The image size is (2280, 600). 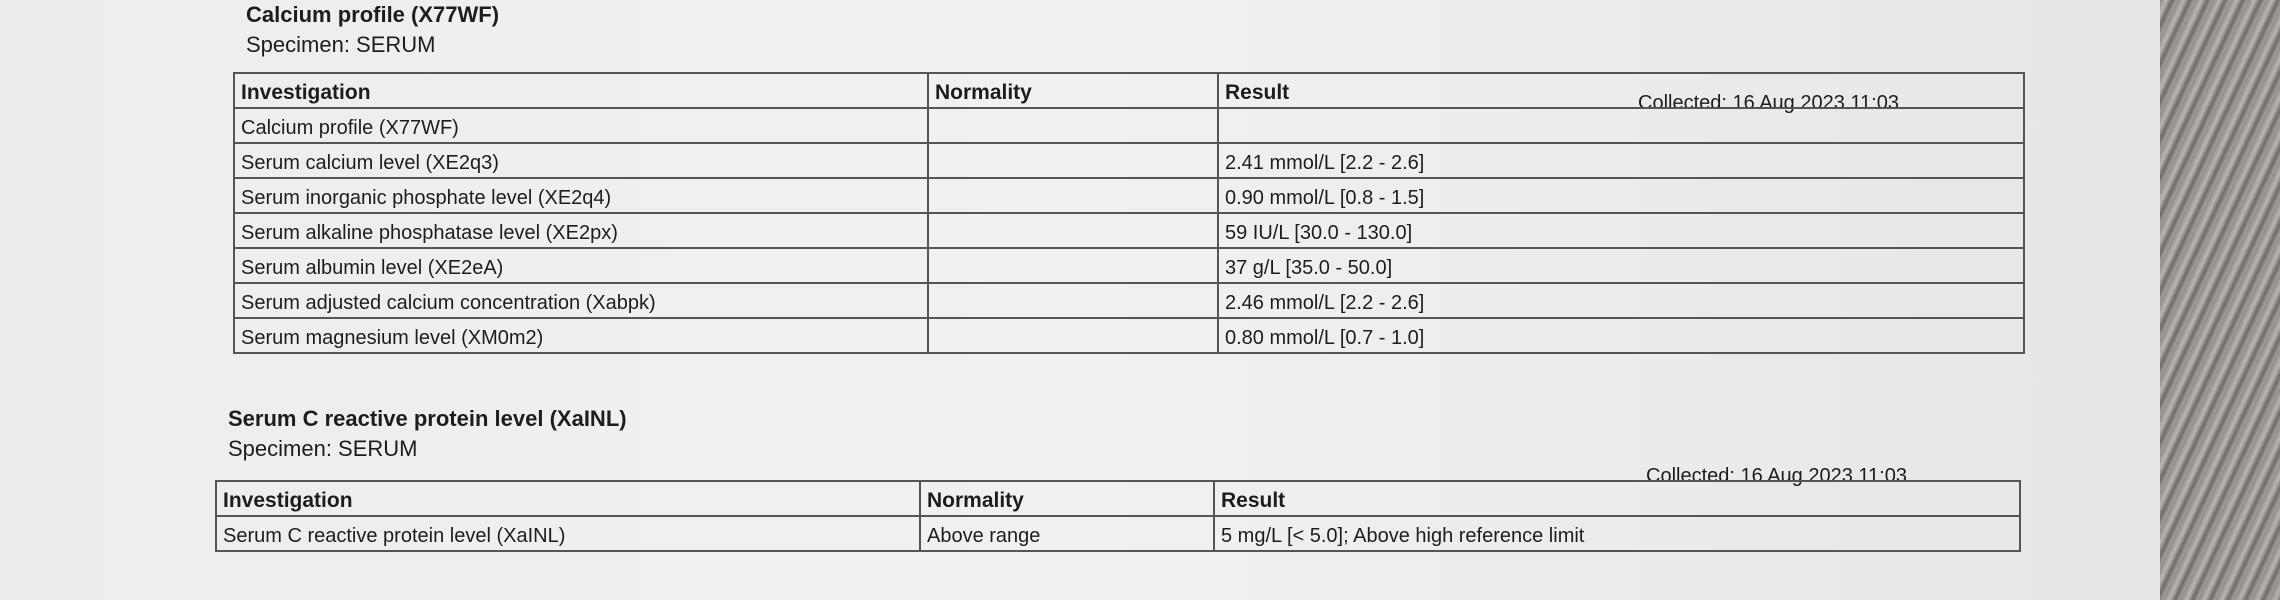 I want to click on result-cell: 2.41 mmol/L [2.2 - 2.6], so click(x=1621, y=160).